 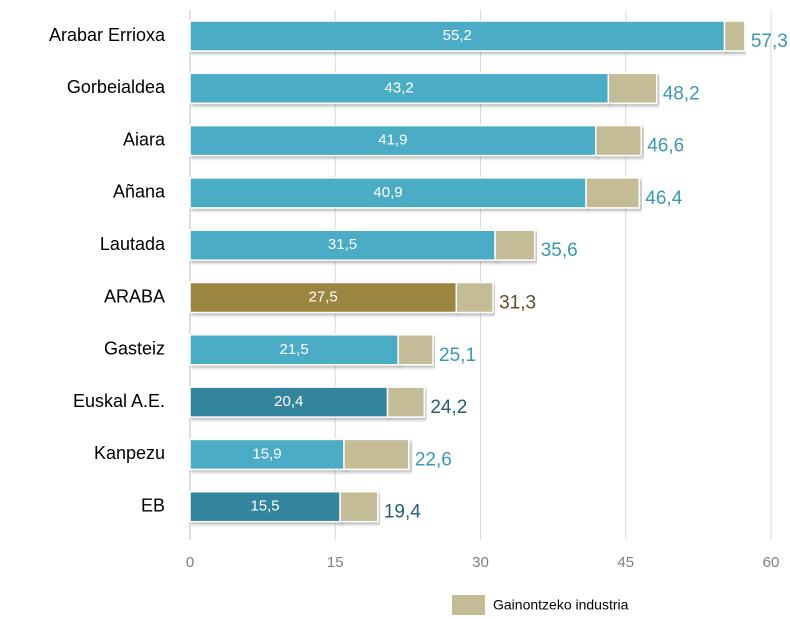 What do you see at coordinates (480, 562) in the screenshot?
I see `x-tick-label: 30` at bounding box center [480, 562].